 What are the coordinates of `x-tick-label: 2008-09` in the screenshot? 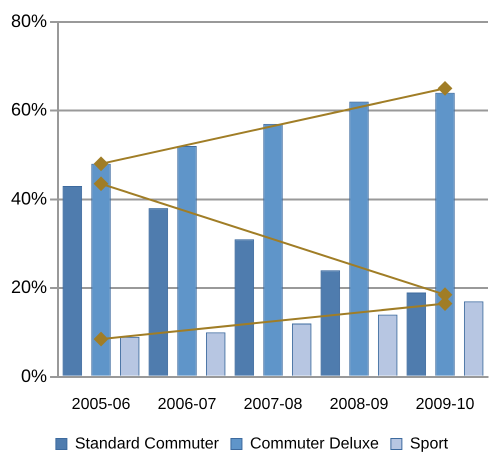 It's located at (359, 404).